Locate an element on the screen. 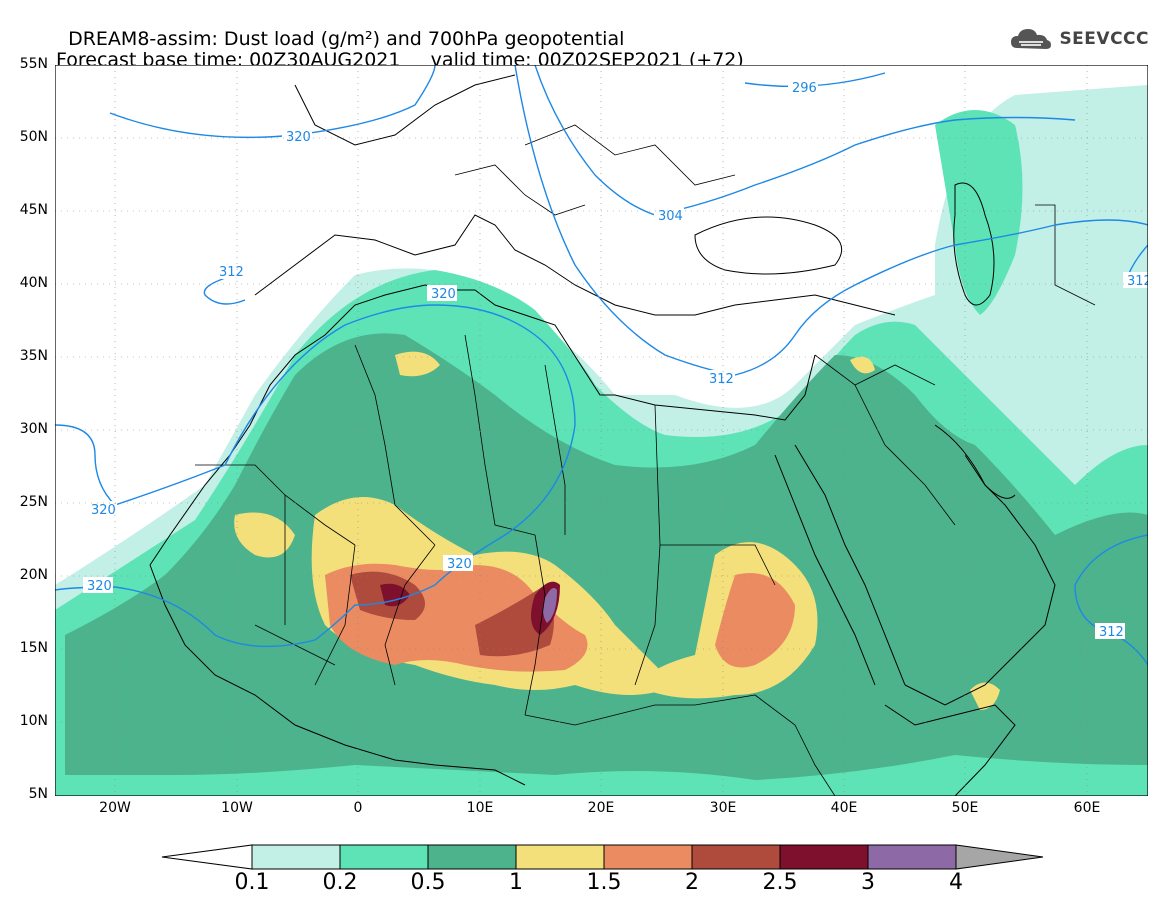  contour-label-320-coast: 320 is located at coordinates (99, 586).